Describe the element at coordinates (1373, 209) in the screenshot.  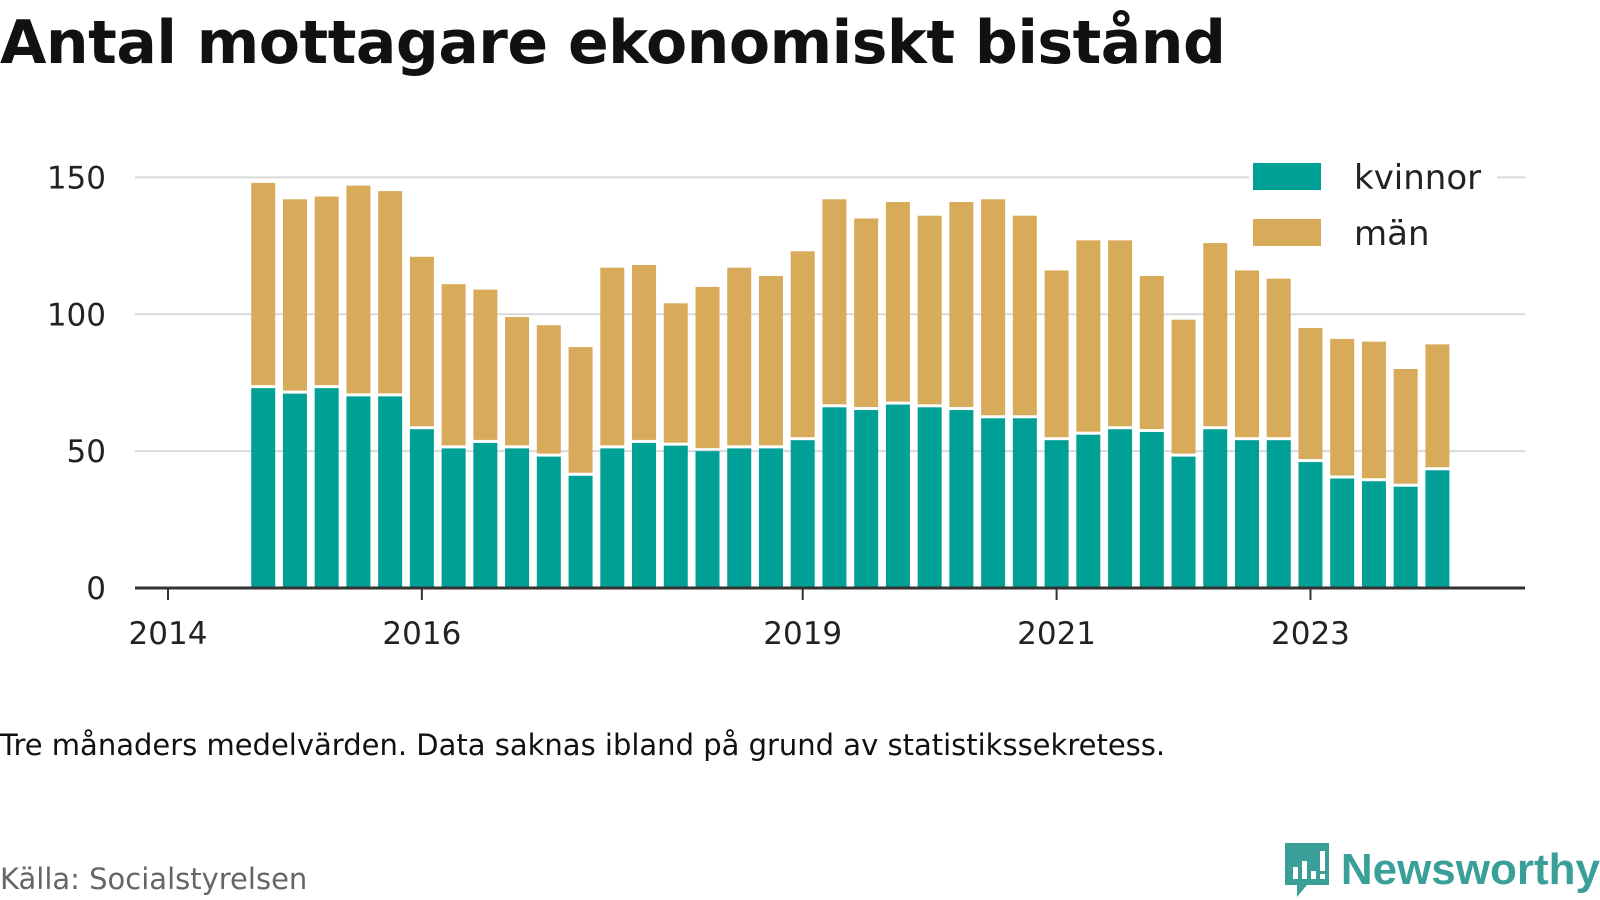
I see `legend: kvinnor män` at that location.